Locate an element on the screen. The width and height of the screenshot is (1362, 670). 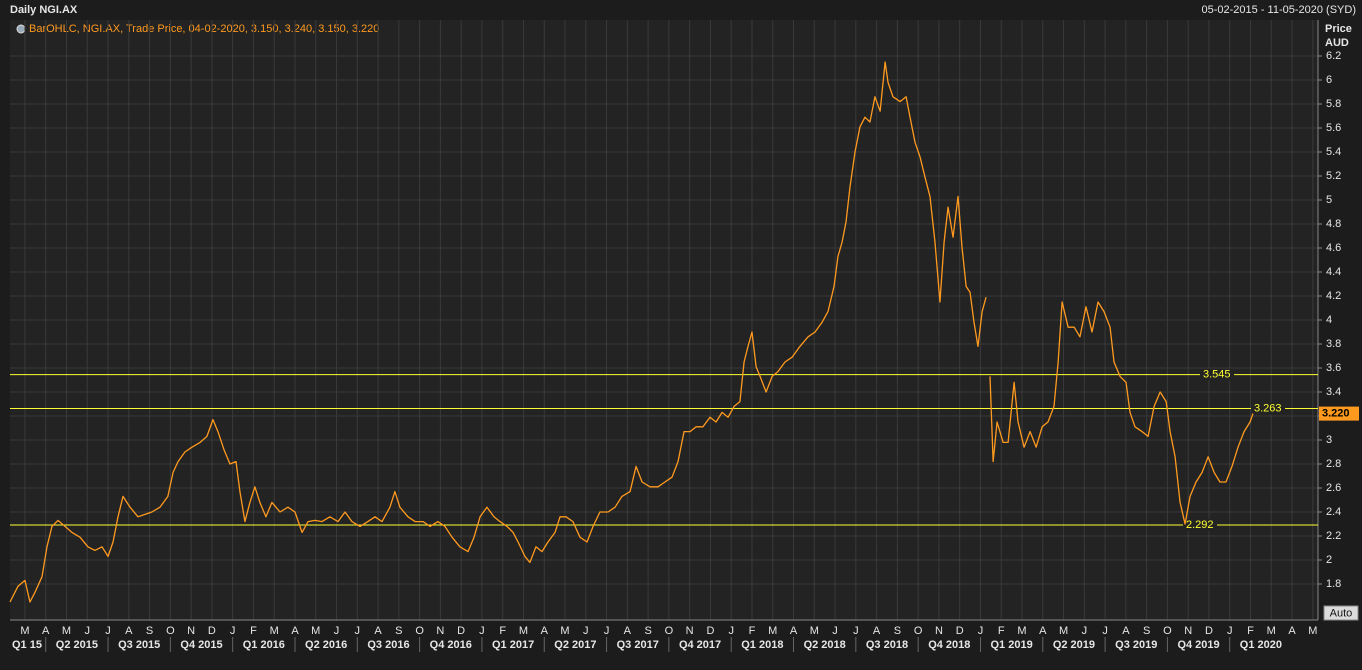
quarter-label: Q1 2020 is located at coordinates (1261, 645).